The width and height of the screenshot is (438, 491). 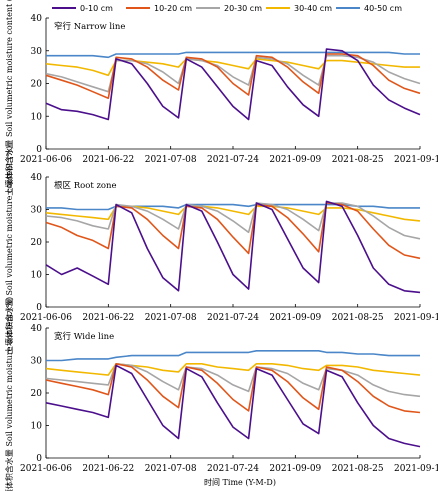 I want to click on legend-item: 0-10 cm, so click(x=82, y=8).